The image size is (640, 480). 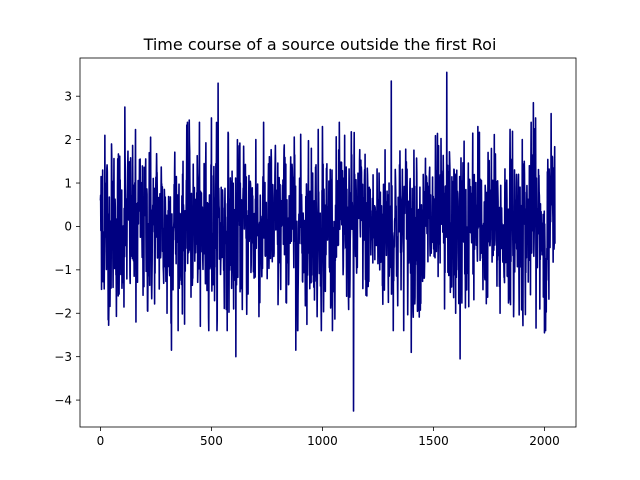 I want to click on y-tick-label: −4, so click(x=63, y=400).